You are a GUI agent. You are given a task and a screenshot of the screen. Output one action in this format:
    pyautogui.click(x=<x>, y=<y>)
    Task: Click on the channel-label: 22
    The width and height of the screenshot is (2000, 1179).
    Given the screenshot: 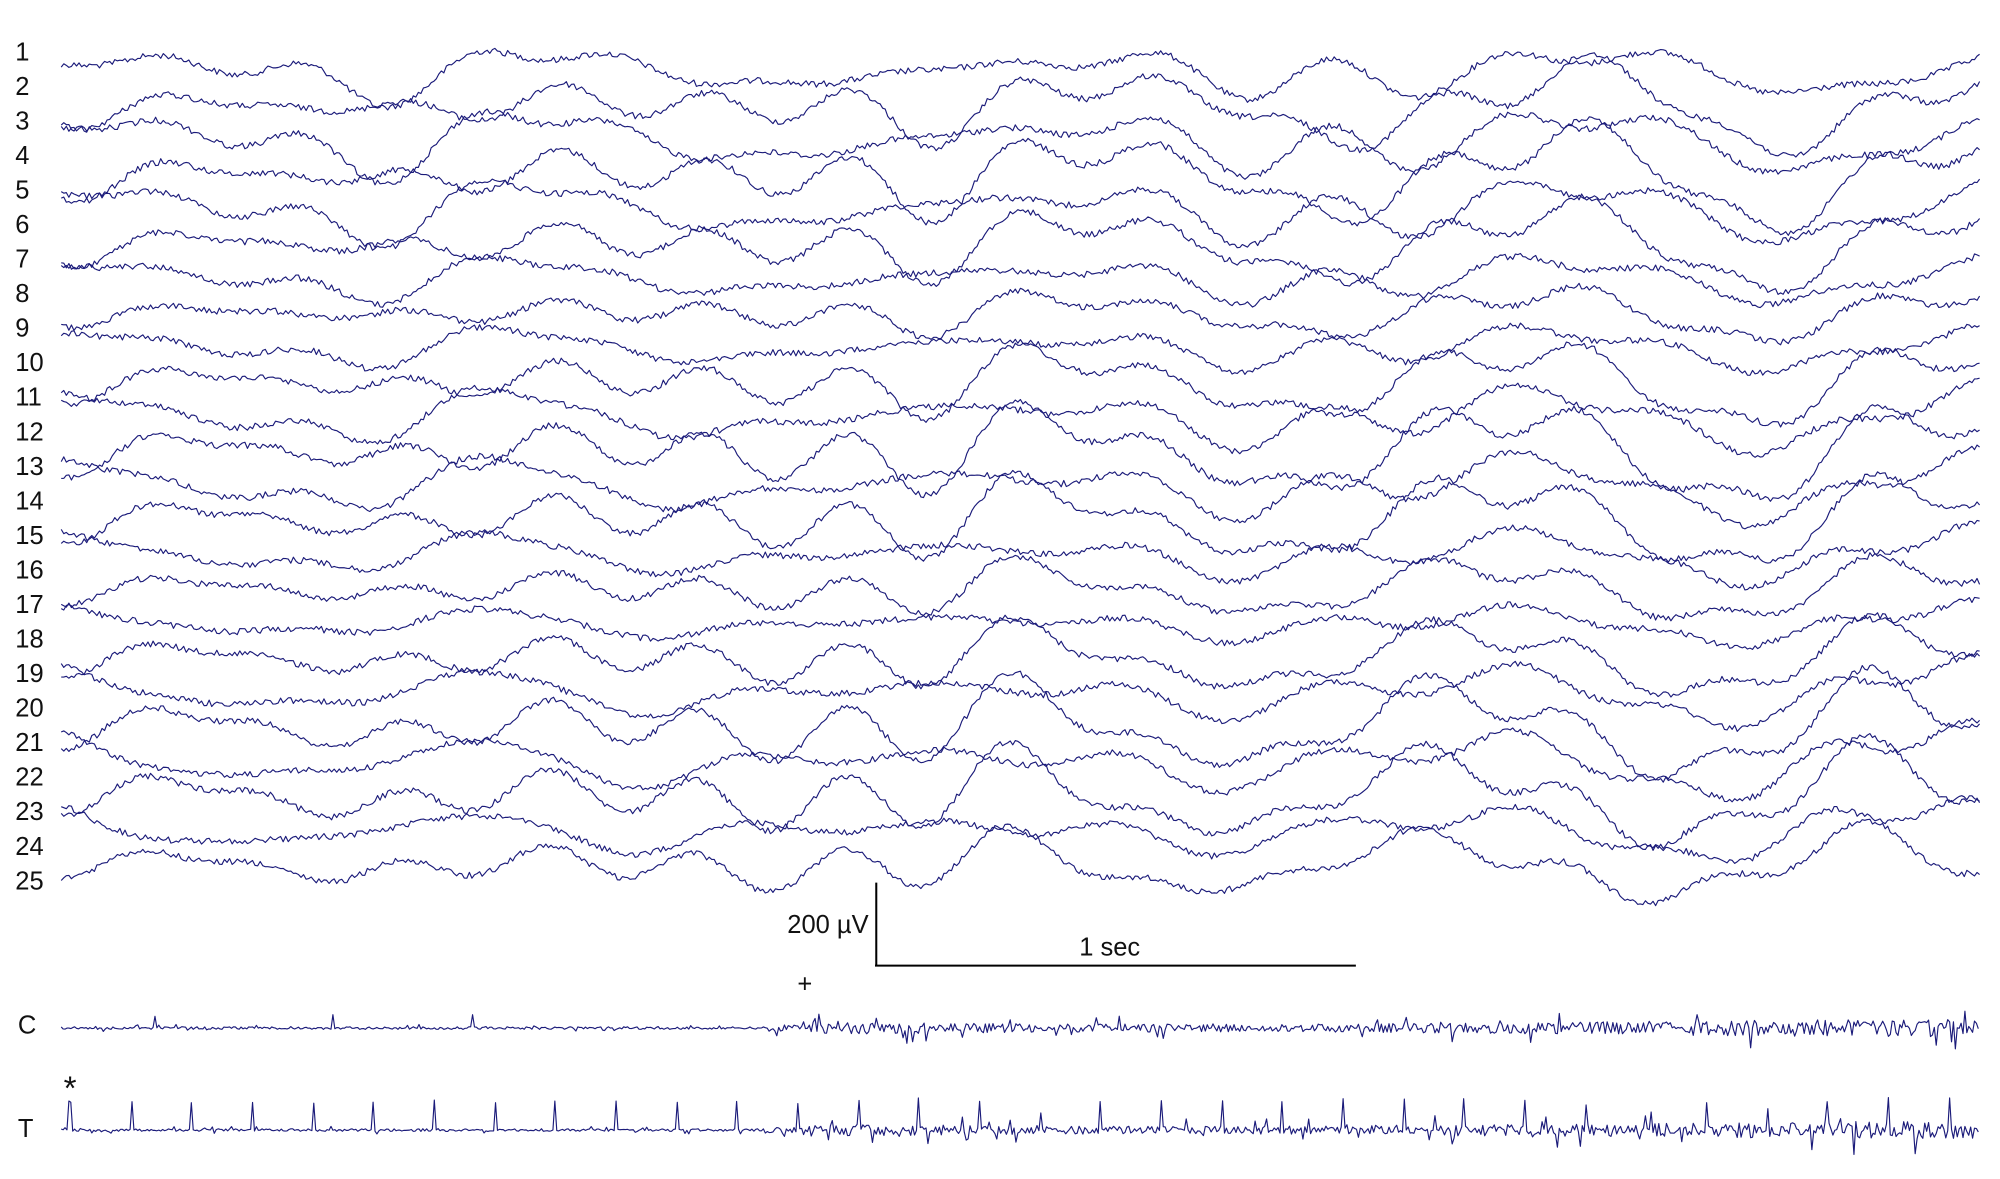 What is the action you would take?
    pyautogui.click(x=29, y=778)
    